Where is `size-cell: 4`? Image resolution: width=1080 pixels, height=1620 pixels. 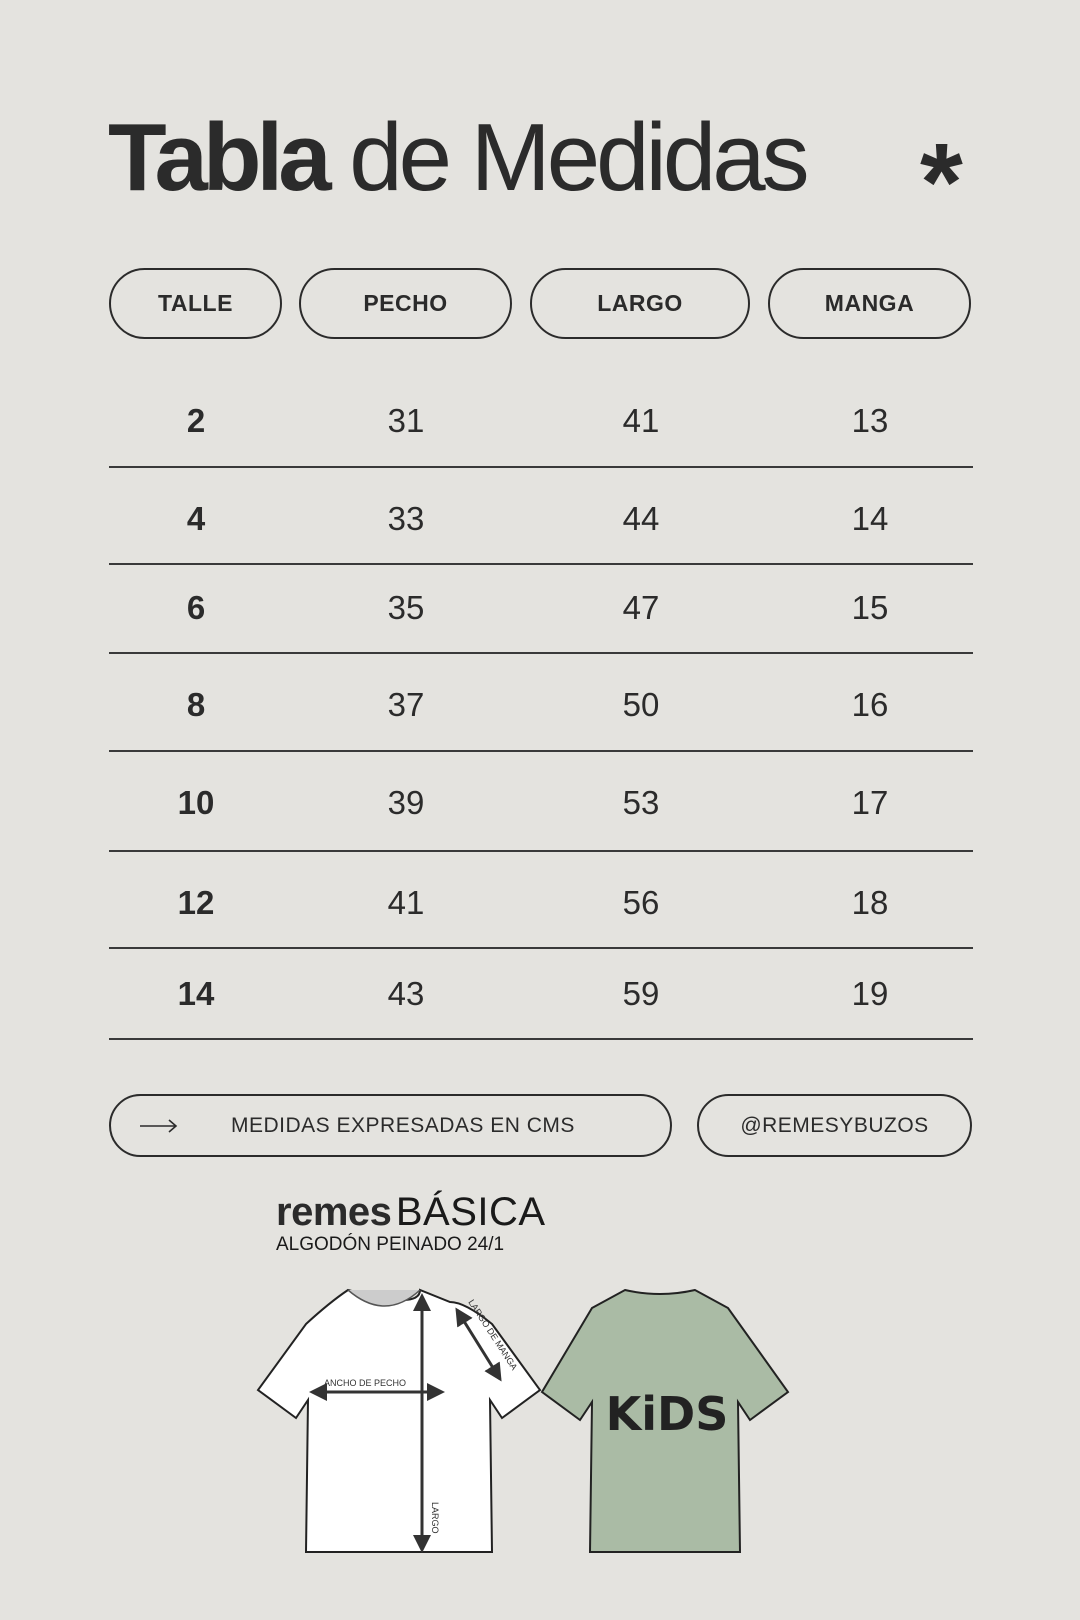 size-cell: 4 is located at coordinates (196, 518).